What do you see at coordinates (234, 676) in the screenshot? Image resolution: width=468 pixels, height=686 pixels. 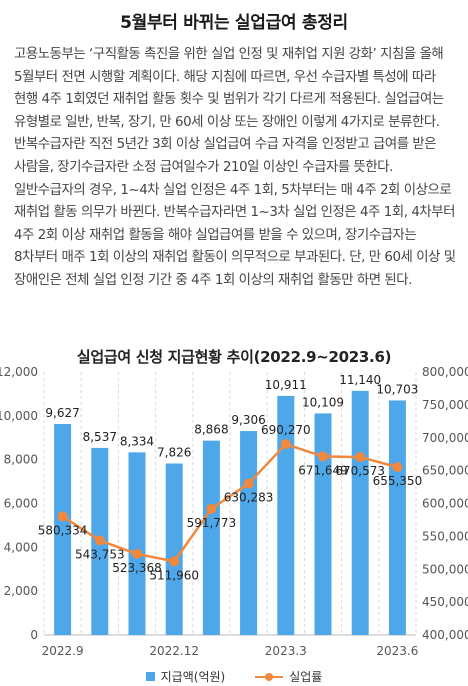 I see `chart-legend: 지급액(억원) 실업률` at bounding box center [234, 676].